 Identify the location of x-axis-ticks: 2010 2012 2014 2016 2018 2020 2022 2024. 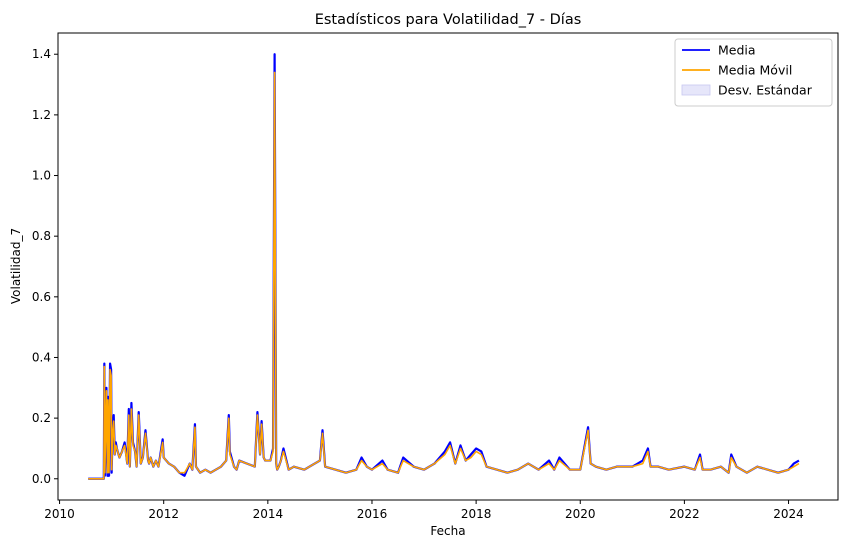
(424, 510).